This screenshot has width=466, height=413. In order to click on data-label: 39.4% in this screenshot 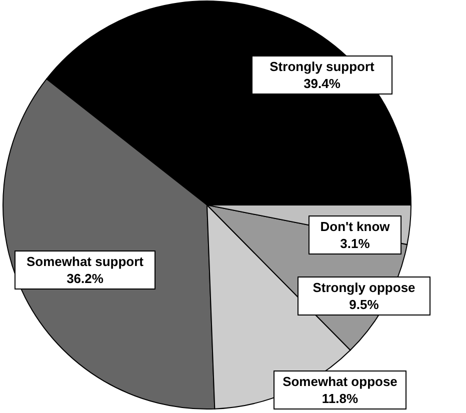, I will do `click(322, 83)`.